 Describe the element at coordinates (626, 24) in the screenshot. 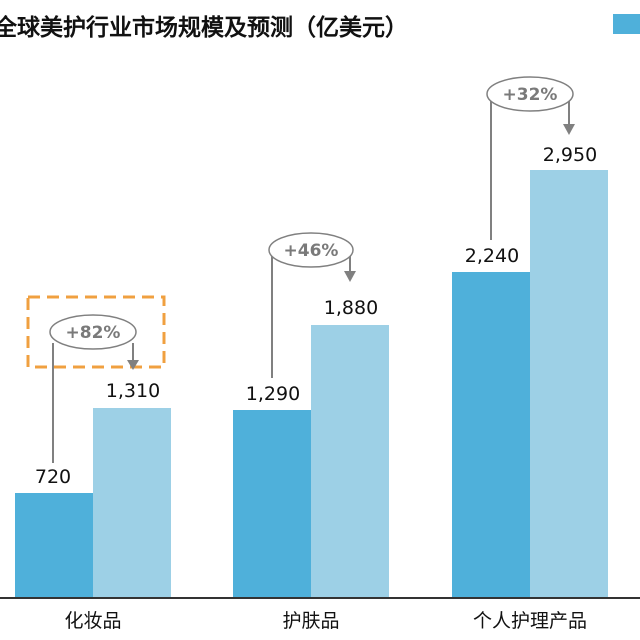

I see `legend-swatch` at that location.